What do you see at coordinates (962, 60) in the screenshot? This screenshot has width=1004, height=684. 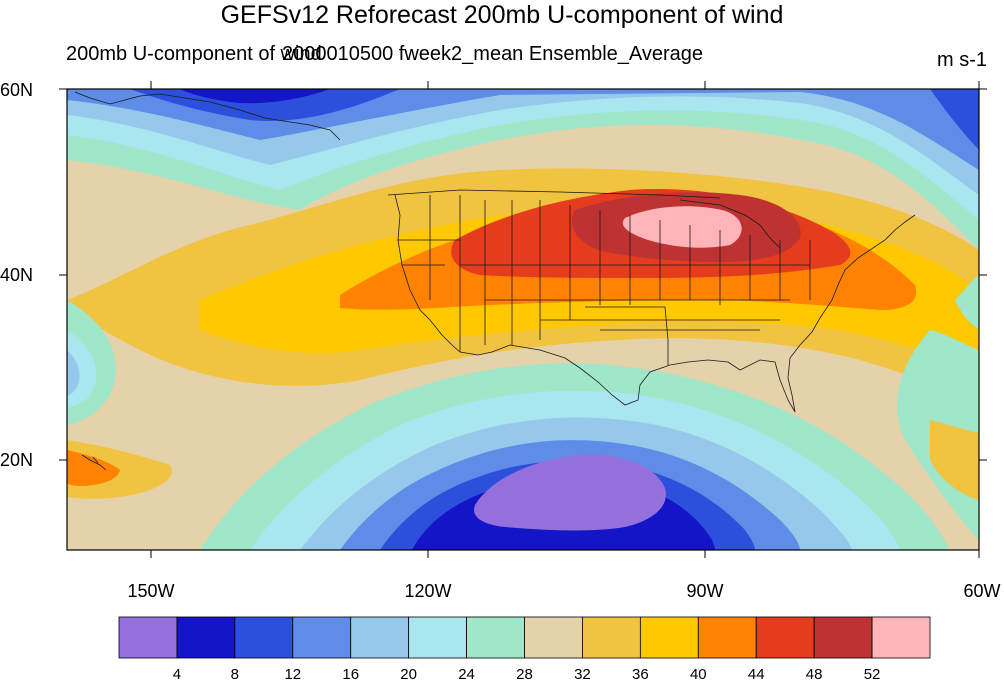 I see `units-label: m s-1` at bounding box center [962, 60].